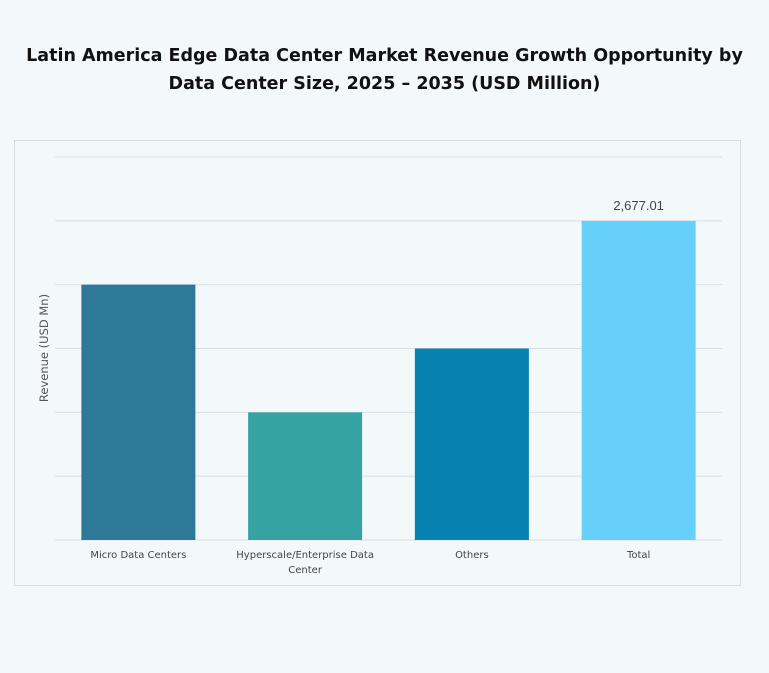 The image size is (769, 673). I want to click on data-label: 2,677.01, so click(638, 205).